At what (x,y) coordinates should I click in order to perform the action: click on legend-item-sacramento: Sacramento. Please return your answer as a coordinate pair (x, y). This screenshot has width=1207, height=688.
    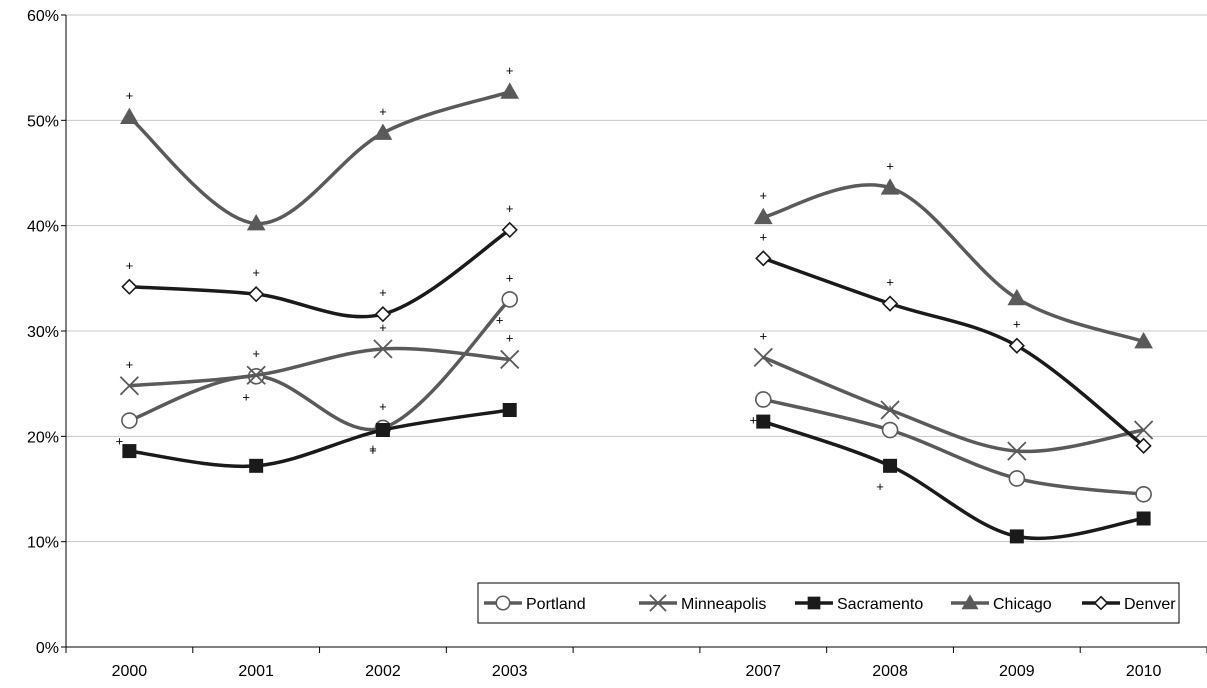
    Looking at the image, I should click on (859, 604).